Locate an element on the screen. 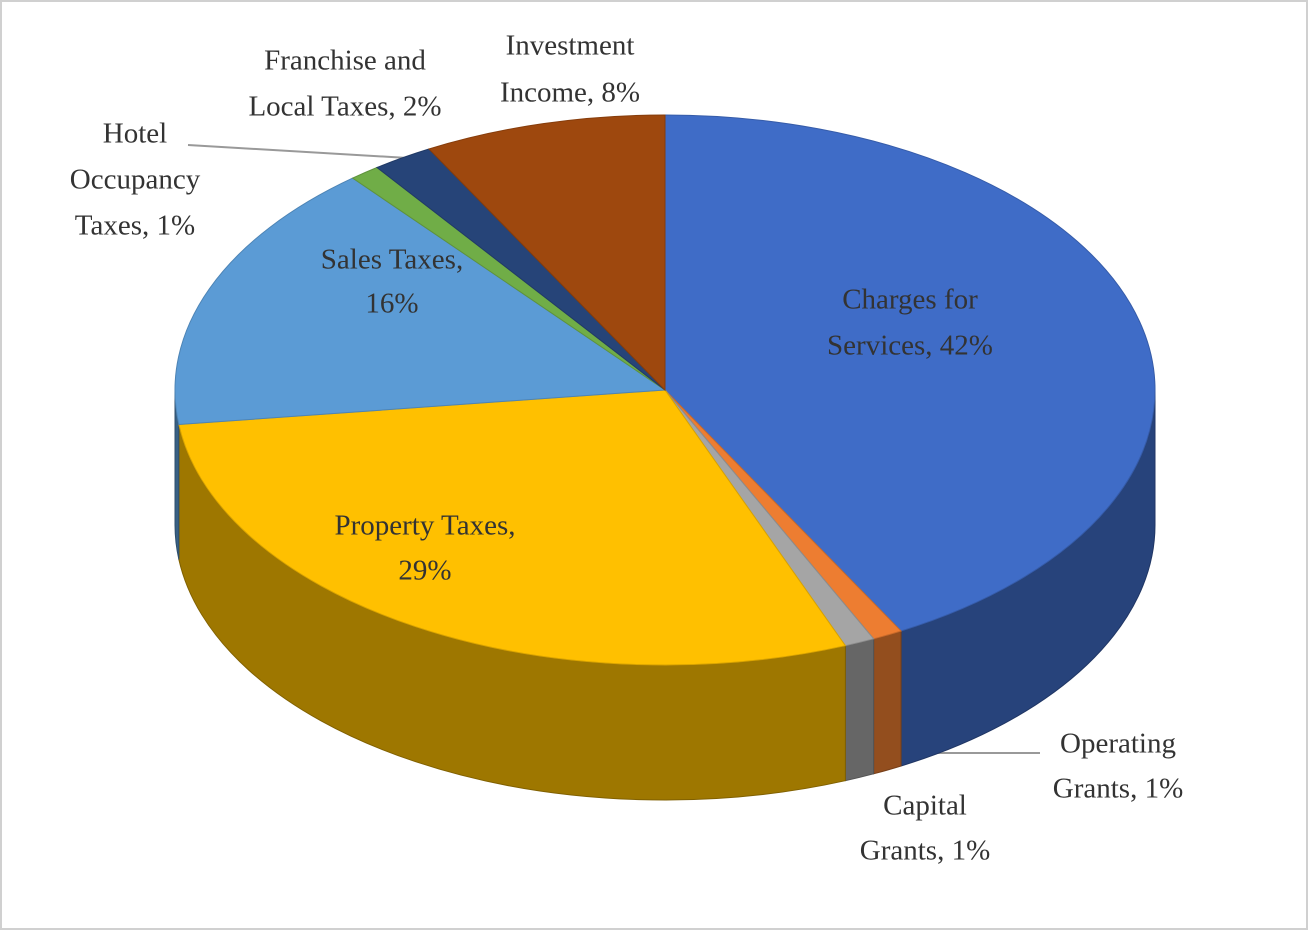 This screenshot has width=1310, height=932. data-label: Franchise and Local Taxes, 2% is located at coordinates (344, 84).